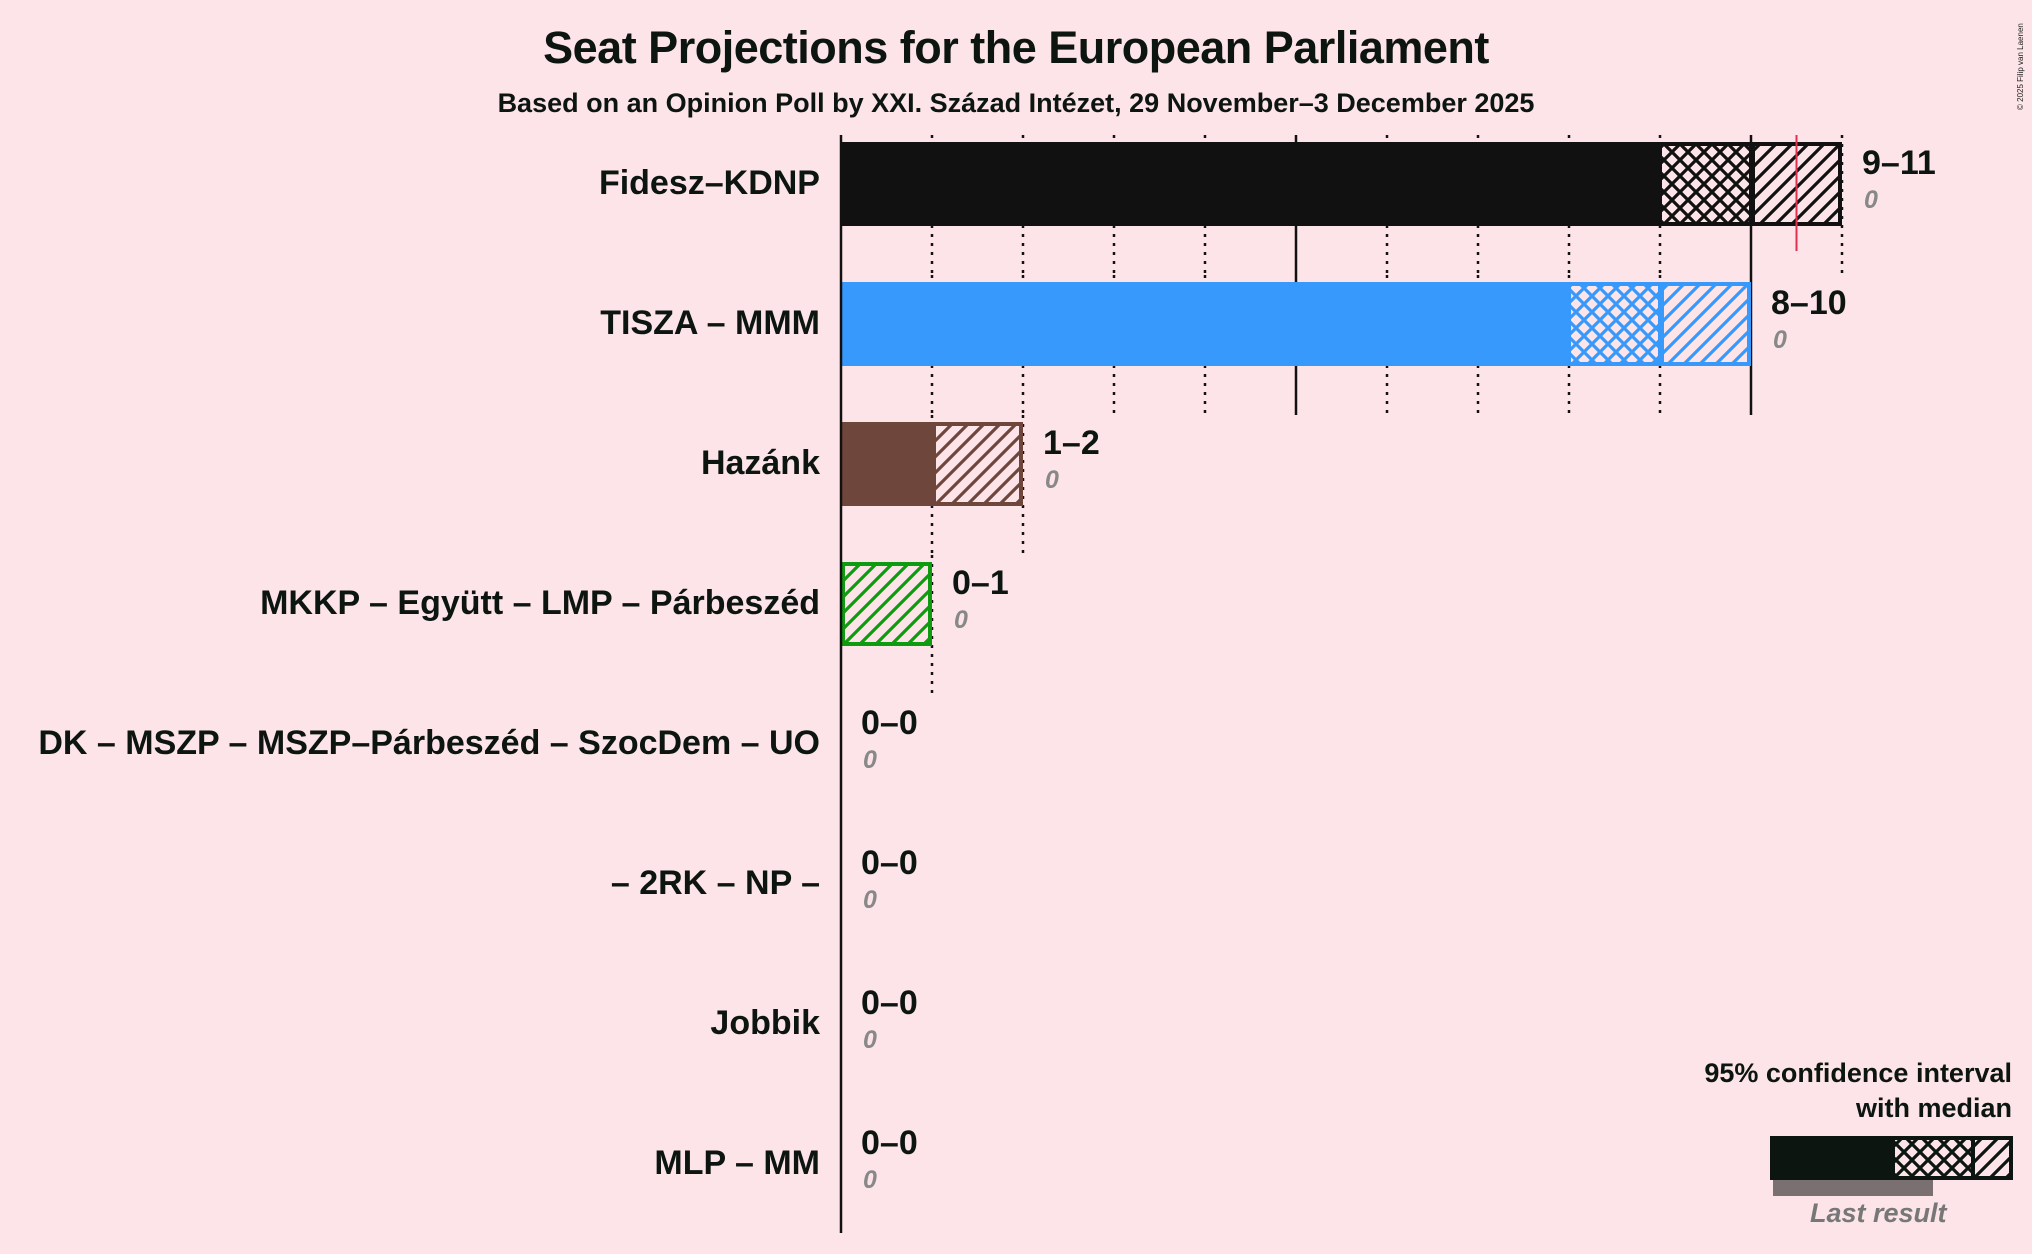  I want to click on seat-range-label: 0–1, so click(980, 583).